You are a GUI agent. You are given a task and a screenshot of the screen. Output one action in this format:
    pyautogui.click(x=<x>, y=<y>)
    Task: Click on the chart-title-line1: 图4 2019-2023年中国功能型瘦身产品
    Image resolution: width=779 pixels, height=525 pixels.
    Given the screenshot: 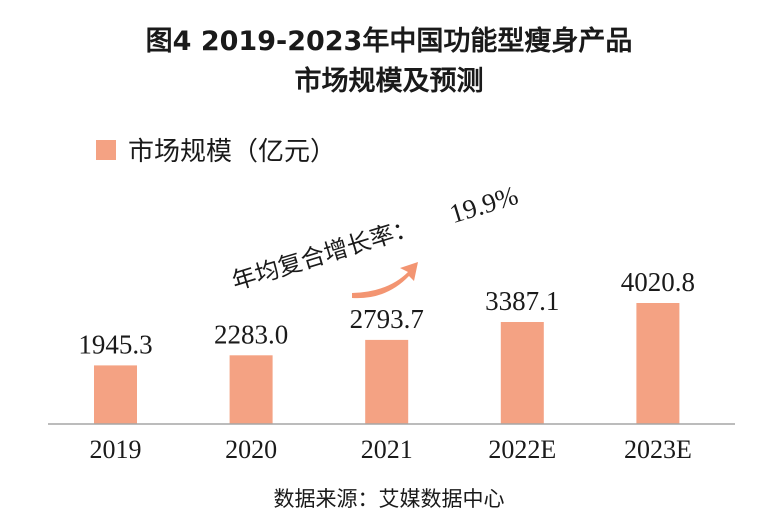 What is the action you would take?
    pyautogui.click(x=389, y=41)
    